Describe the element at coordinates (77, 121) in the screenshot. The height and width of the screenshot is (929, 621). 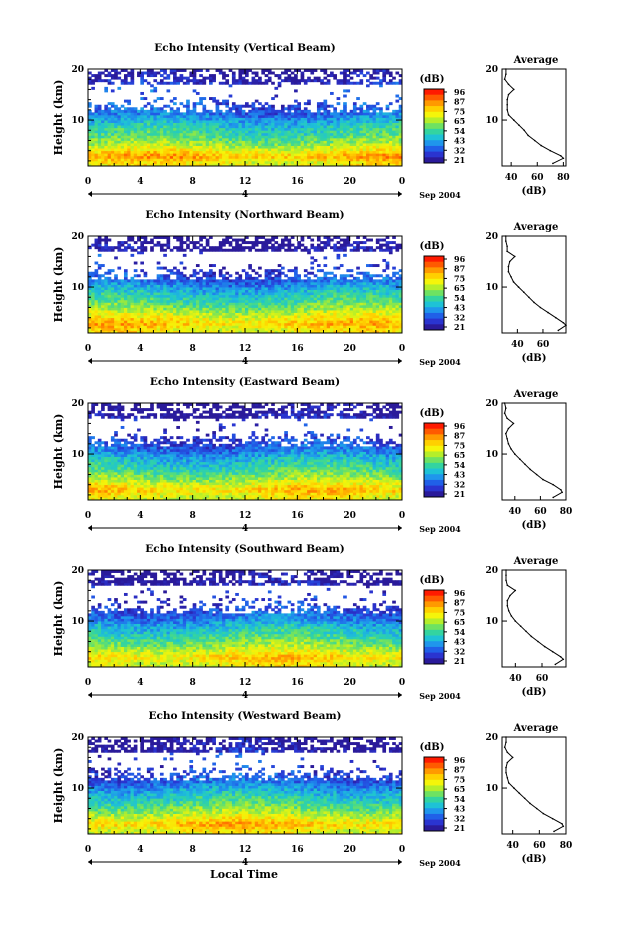
I see `y-tick-label: 10` at that location.